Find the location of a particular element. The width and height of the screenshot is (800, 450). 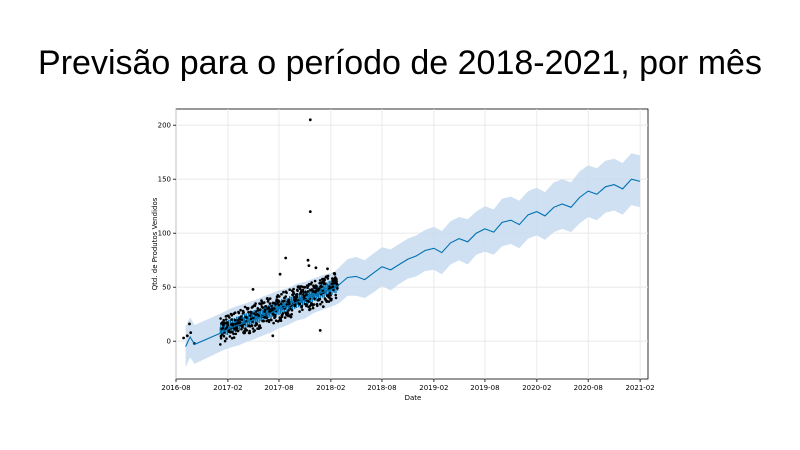

y-axis-label: Qtd. de Produtos Vendidos is located at coordinates (155, 243).